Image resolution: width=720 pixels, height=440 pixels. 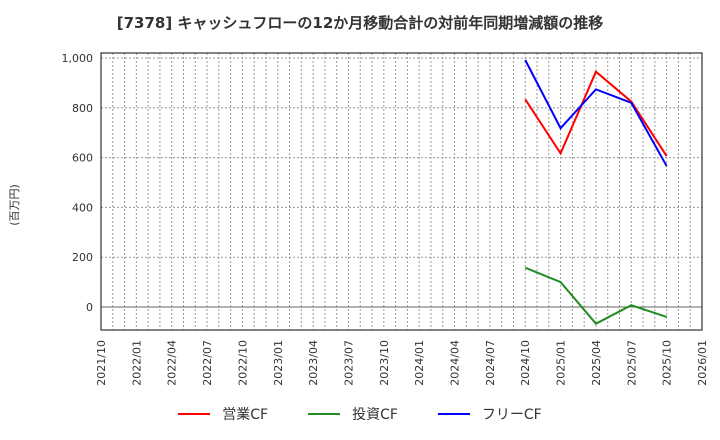 I want to click on x-tick-label: 2023/04, so click(x=313, y=363).